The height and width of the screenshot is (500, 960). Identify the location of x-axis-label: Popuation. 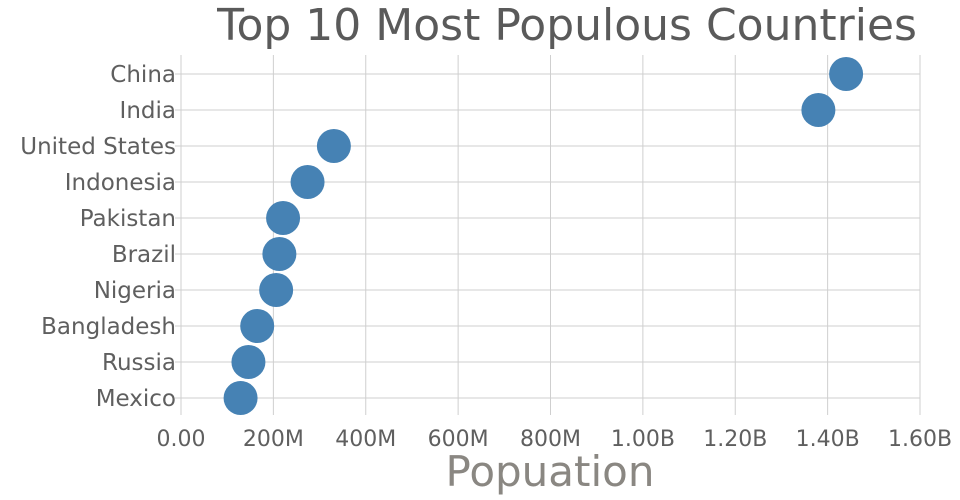
(550, 471).